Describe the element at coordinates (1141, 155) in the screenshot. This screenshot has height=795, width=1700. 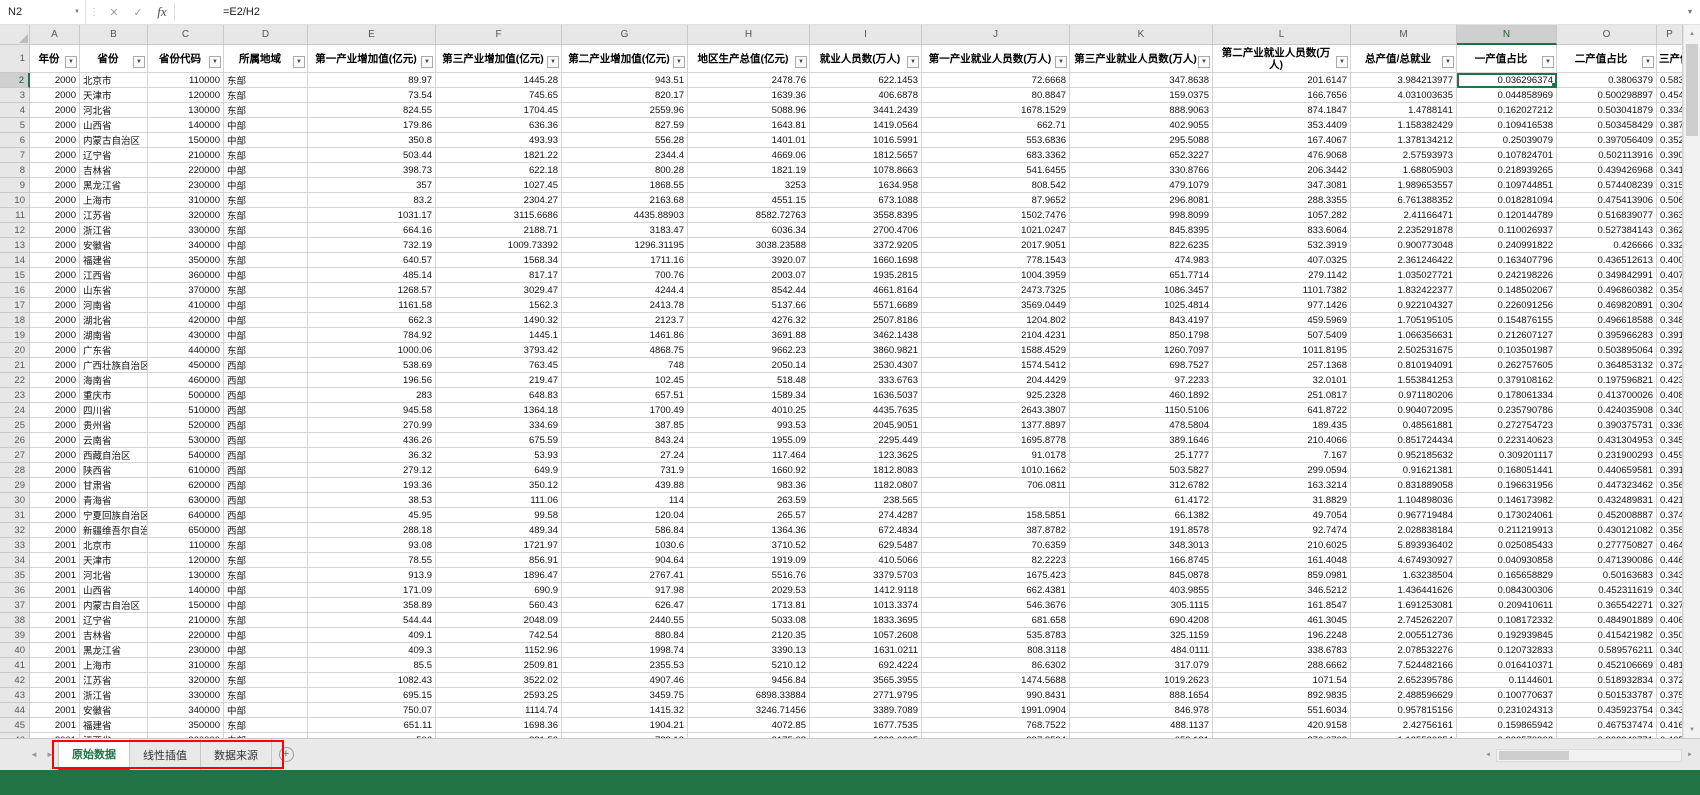
I see `cell-K7: 652.3227` at that location.